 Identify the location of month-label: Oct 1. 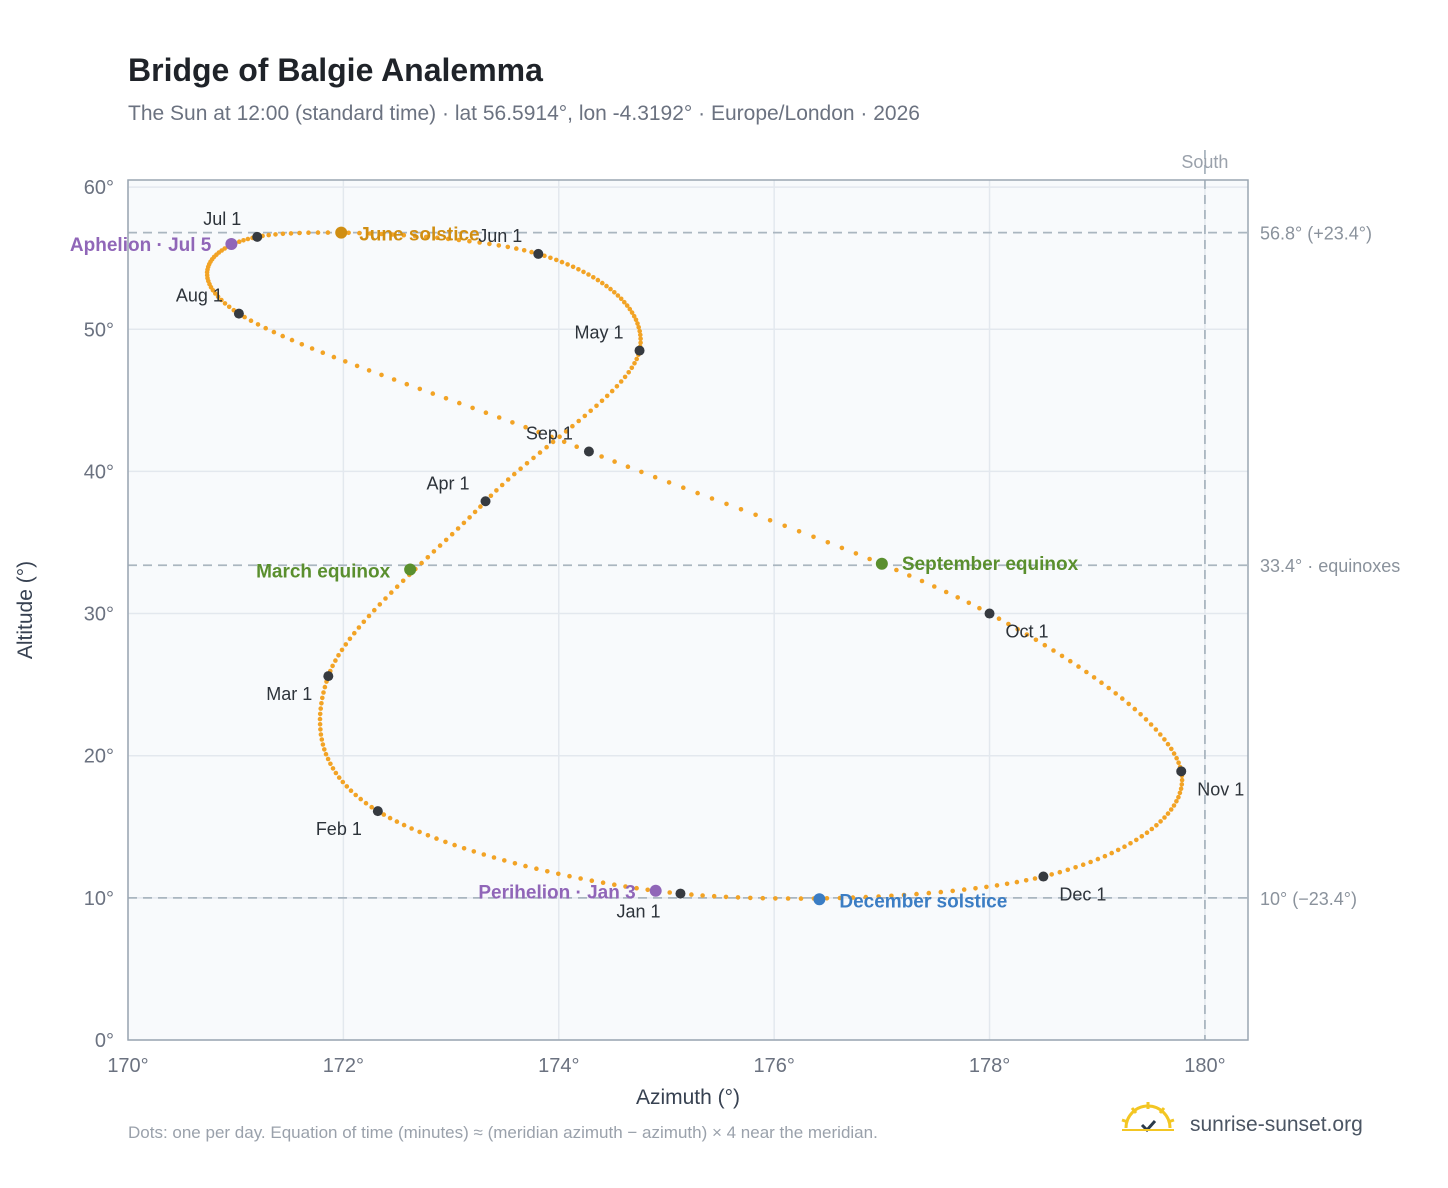
(1027, 632).